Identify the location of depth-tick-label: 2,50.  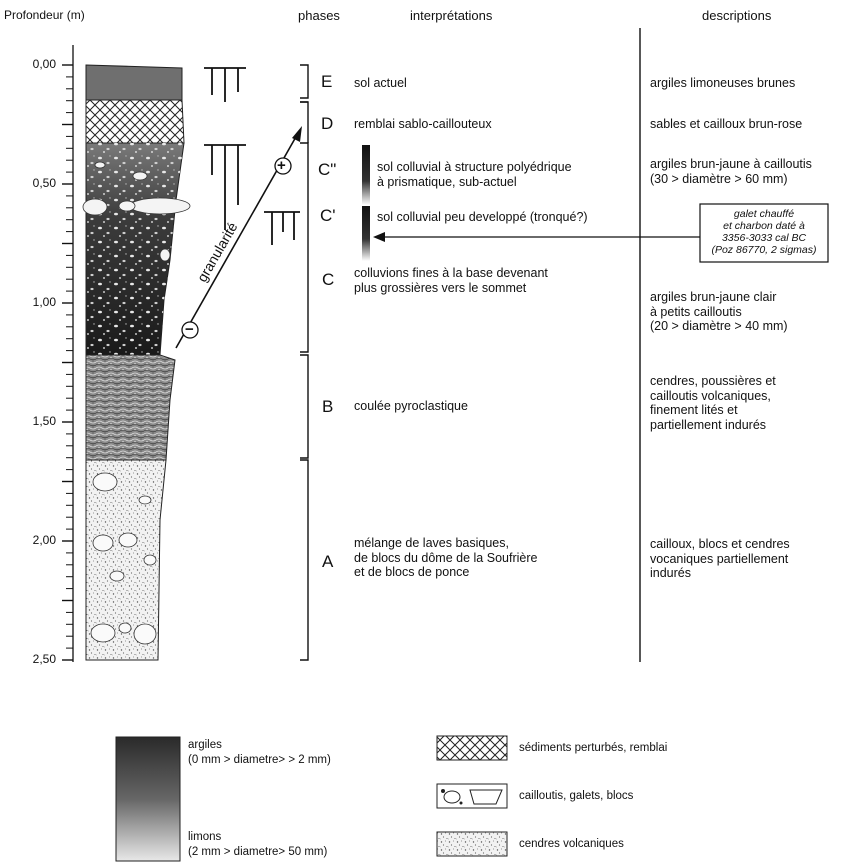
(44, 659).